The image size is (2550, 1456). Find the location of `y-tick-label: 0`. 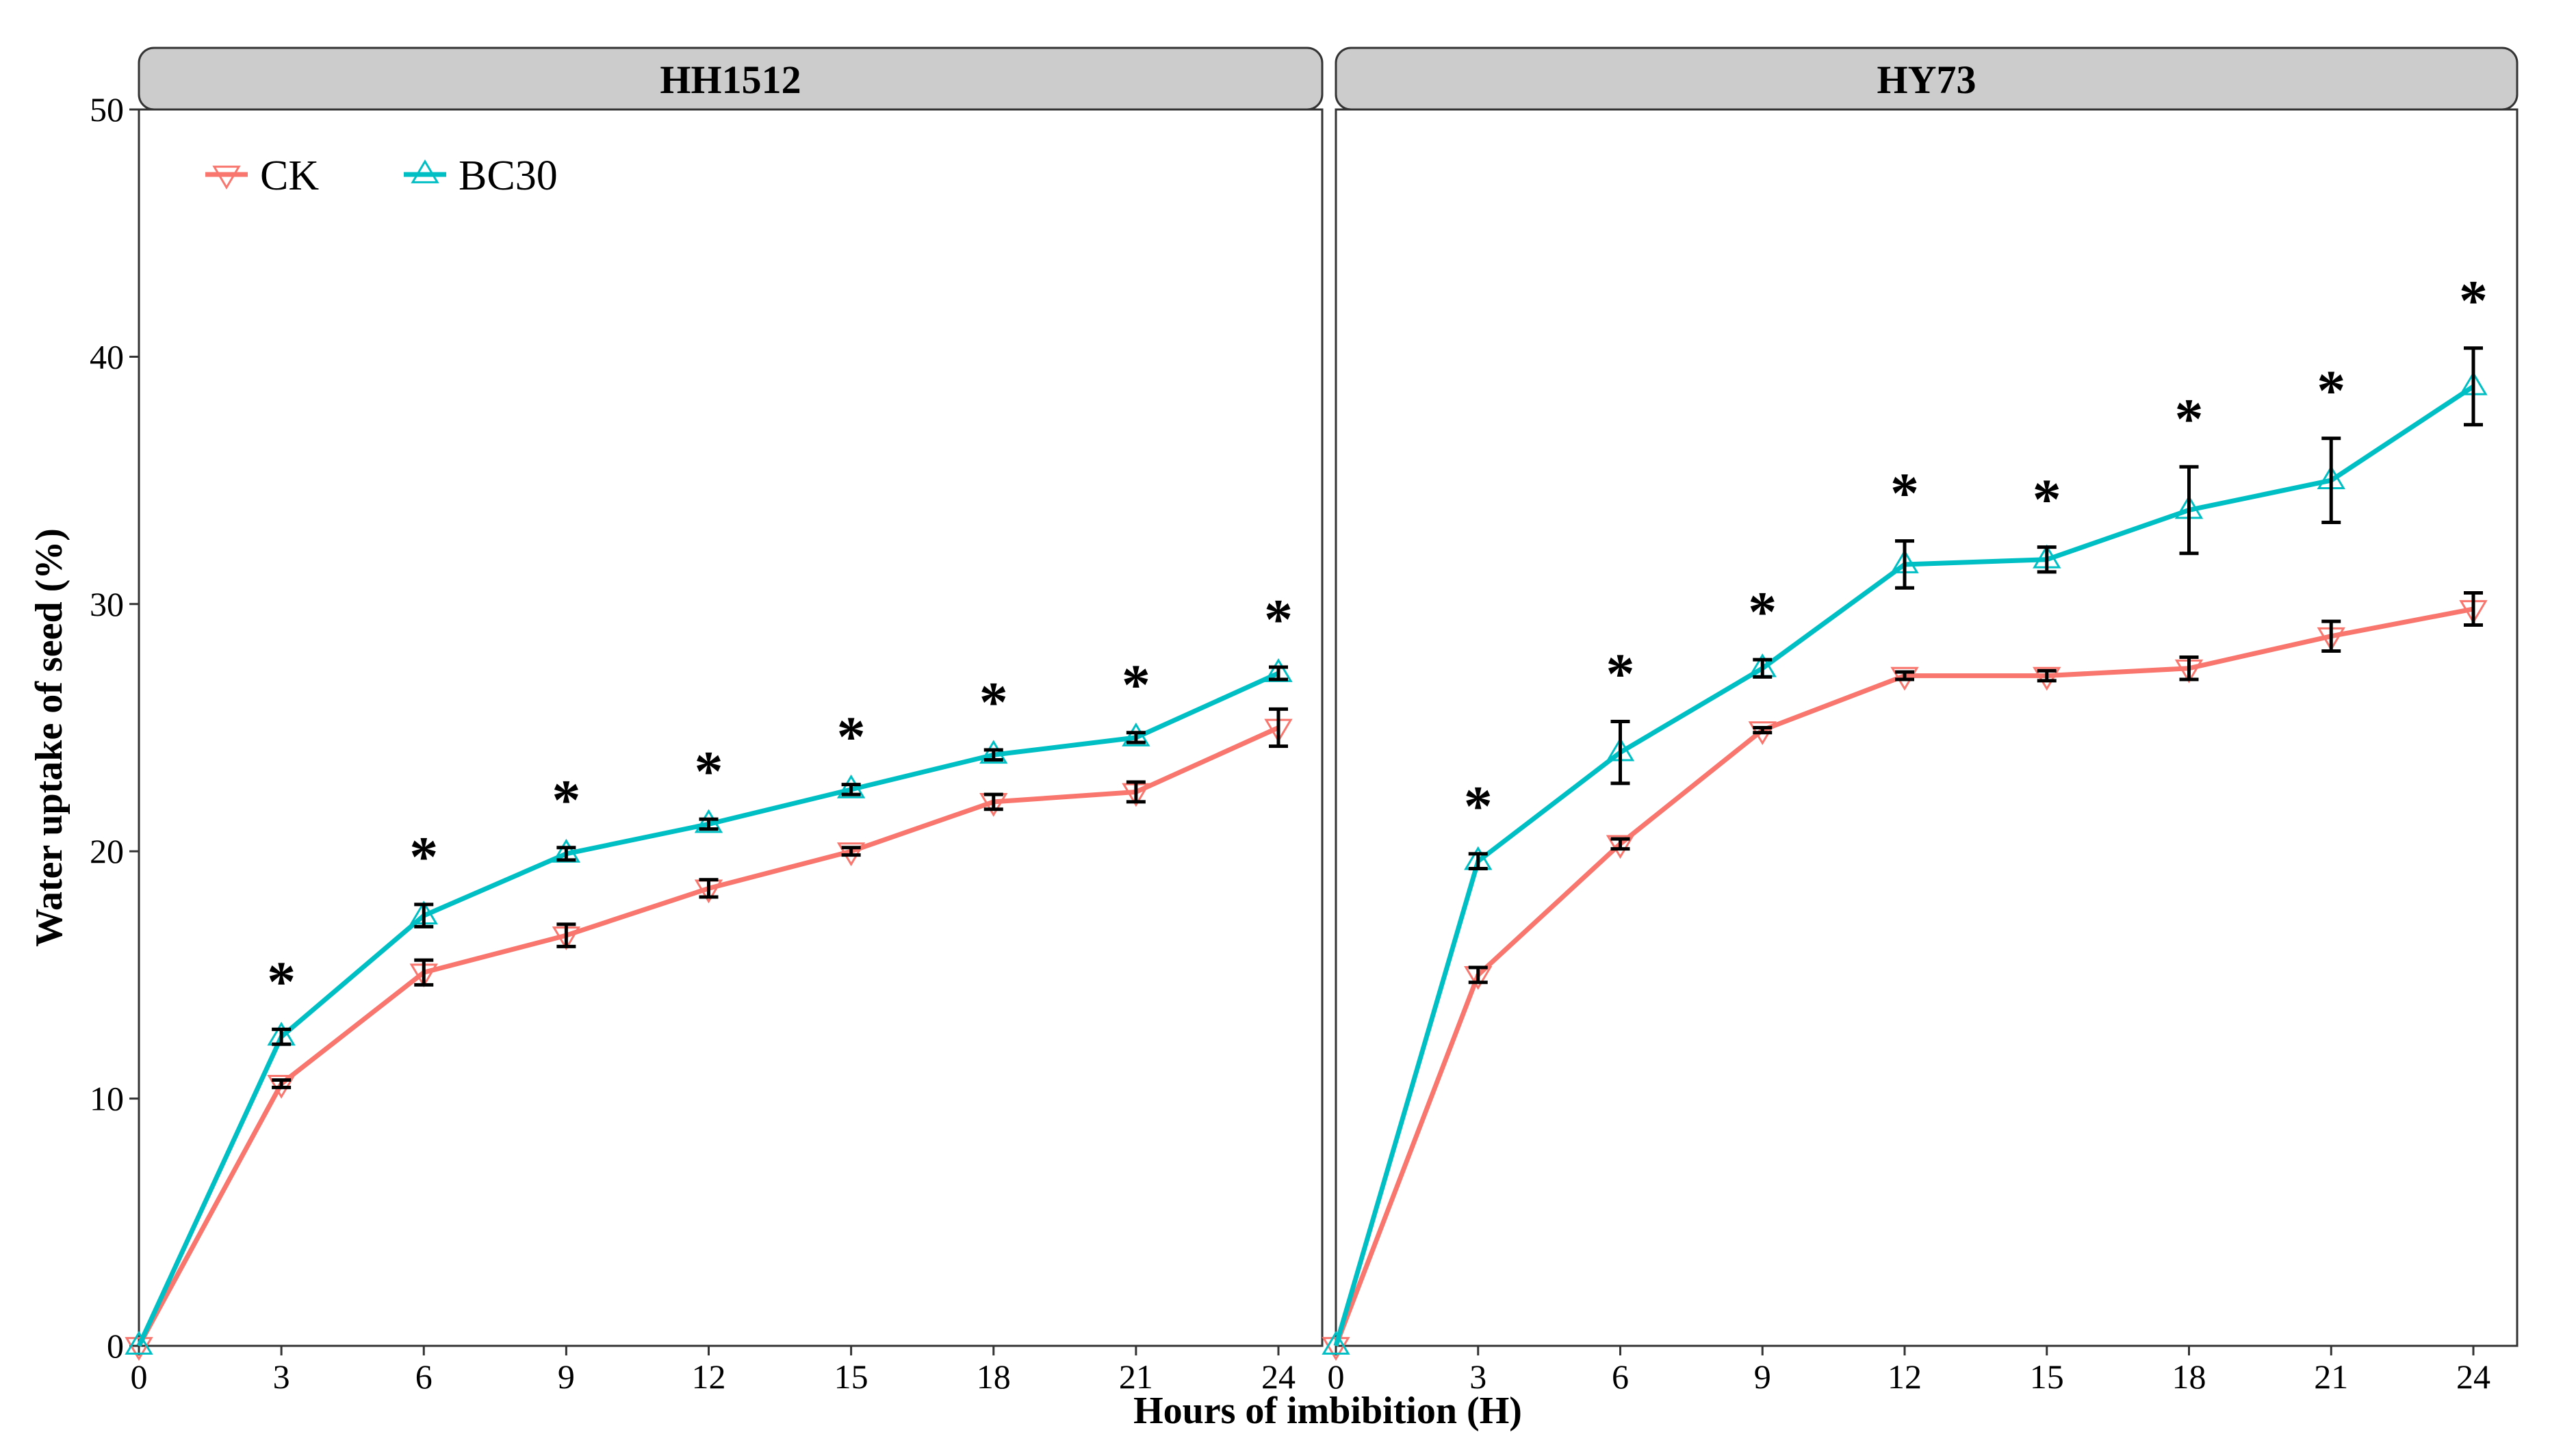

y-tick-label: 0 is located at coordinates (116, 1346).